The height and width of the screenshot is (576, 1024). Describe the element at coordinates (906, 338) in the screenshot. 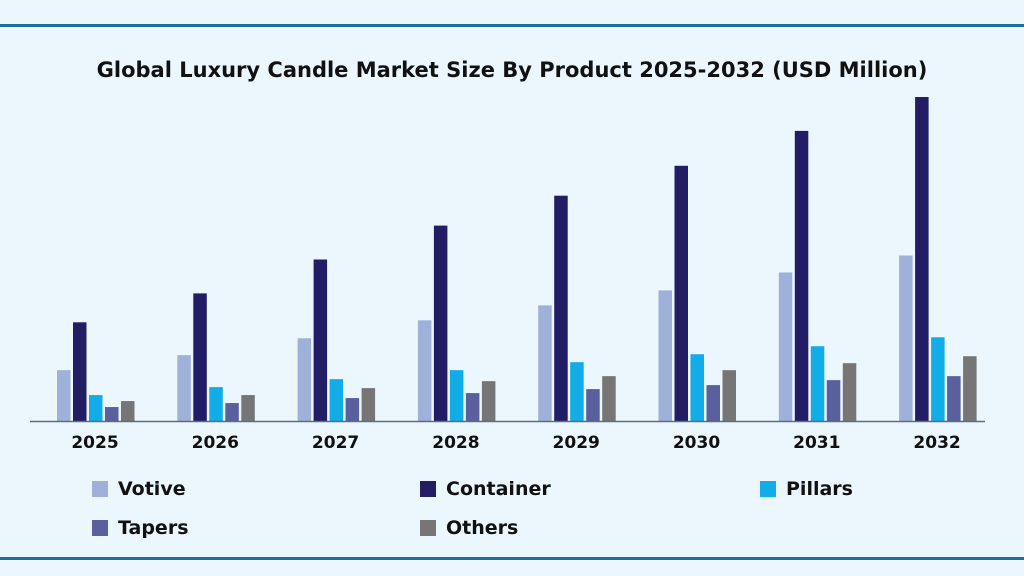

I see `bar-votive-2032` at that location.